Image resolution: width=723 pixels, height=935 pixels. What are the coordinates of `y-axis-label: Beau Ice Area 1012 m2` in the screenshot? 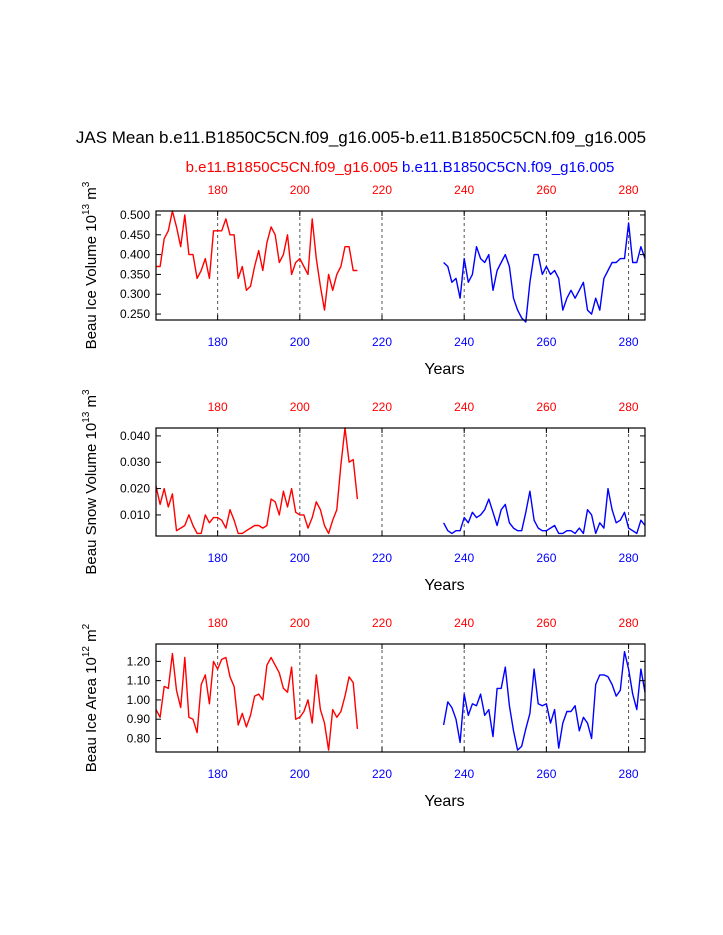 It's located at (90, 697).